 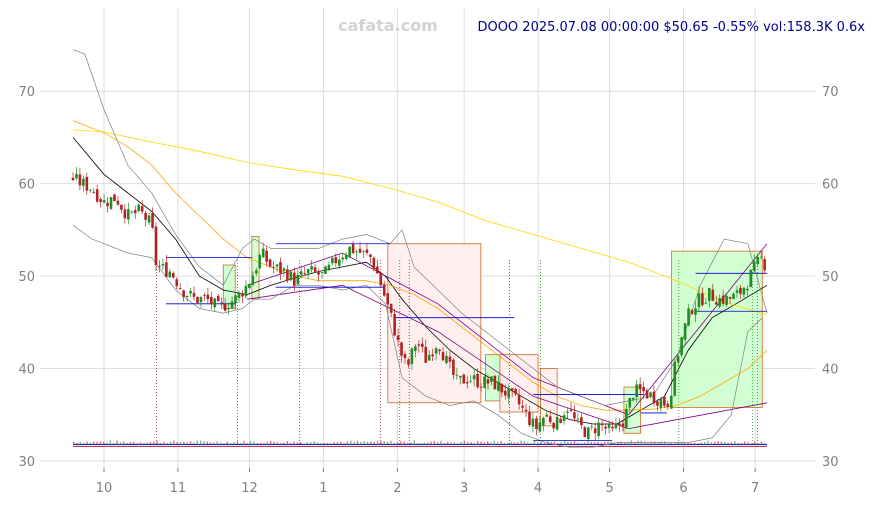 What do you see at coordinates (434, 323) in the screenshot?
I see `down-box` at bounding box center [434, 323].